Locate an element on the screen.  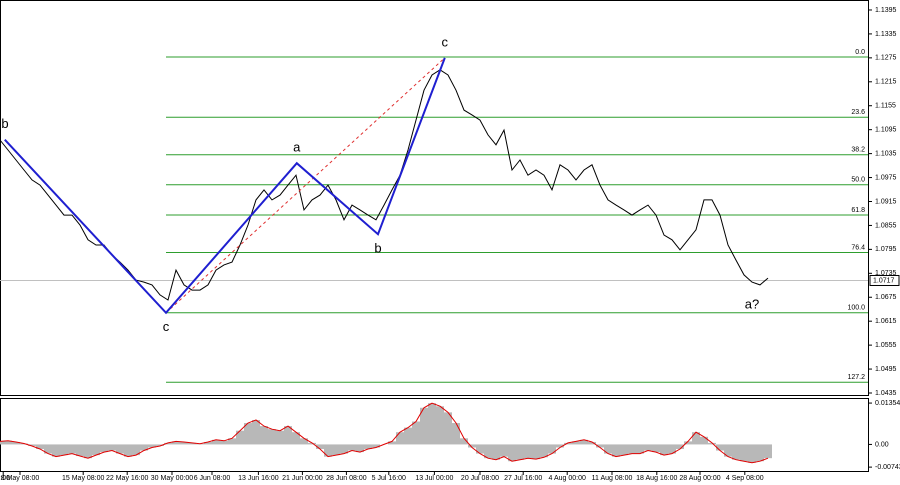
y-tick-label: 1.0795 is located at coordinates (886, 249).